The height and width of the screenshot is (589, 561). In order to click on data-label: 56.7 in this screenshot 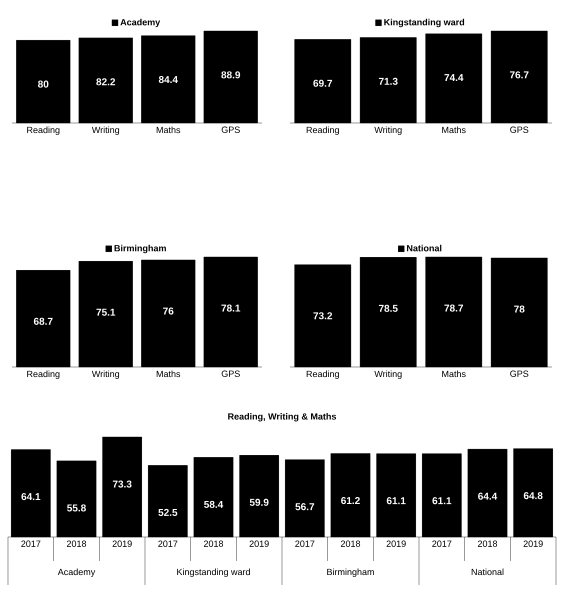, I will do `click(304, 506)`.